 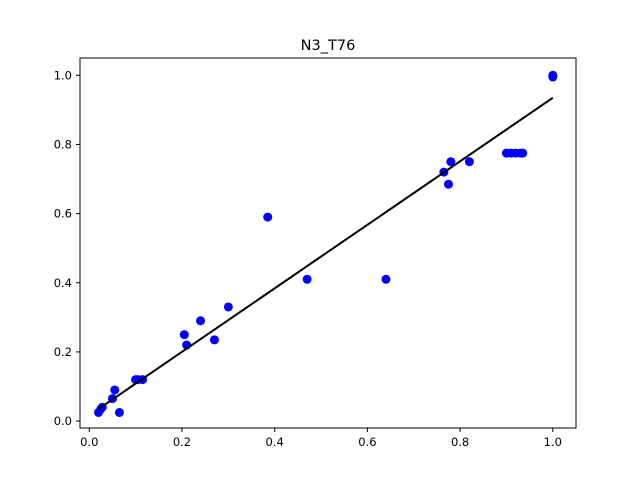 I want to click on x-tick-label: 0.0, so click(x=89, y=442).